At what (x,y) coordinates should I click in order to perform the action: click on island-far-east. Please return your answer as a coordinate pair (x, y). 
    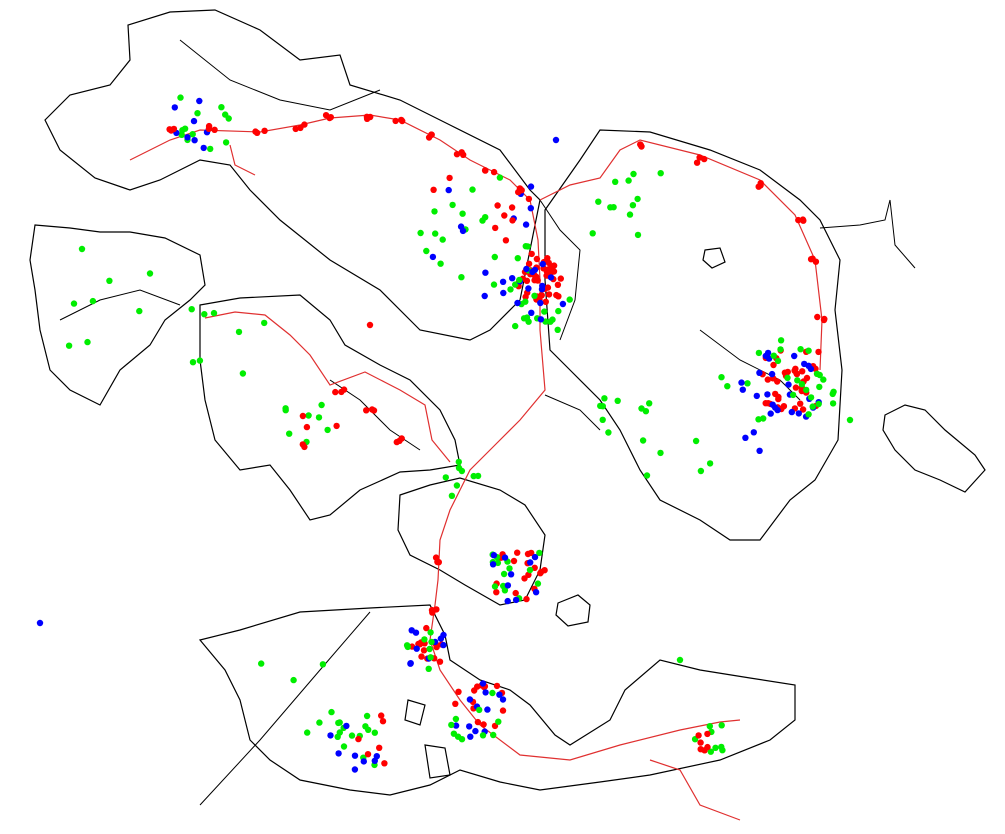
    Looking at the image, I should click on (934, 448).